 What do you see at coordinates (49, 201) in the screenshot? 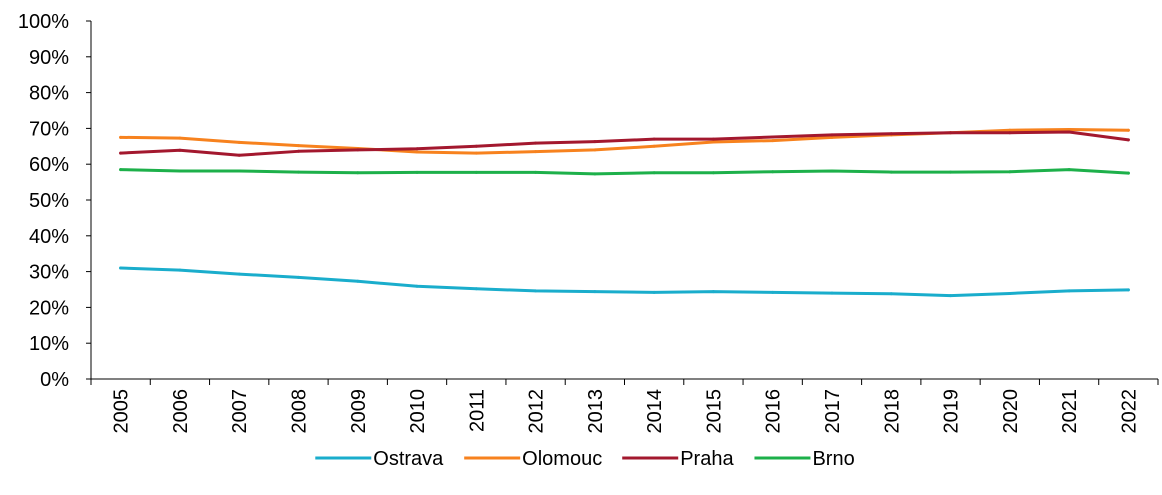
I see `y-tick-label: 50%` at bounding box center [49, 201].